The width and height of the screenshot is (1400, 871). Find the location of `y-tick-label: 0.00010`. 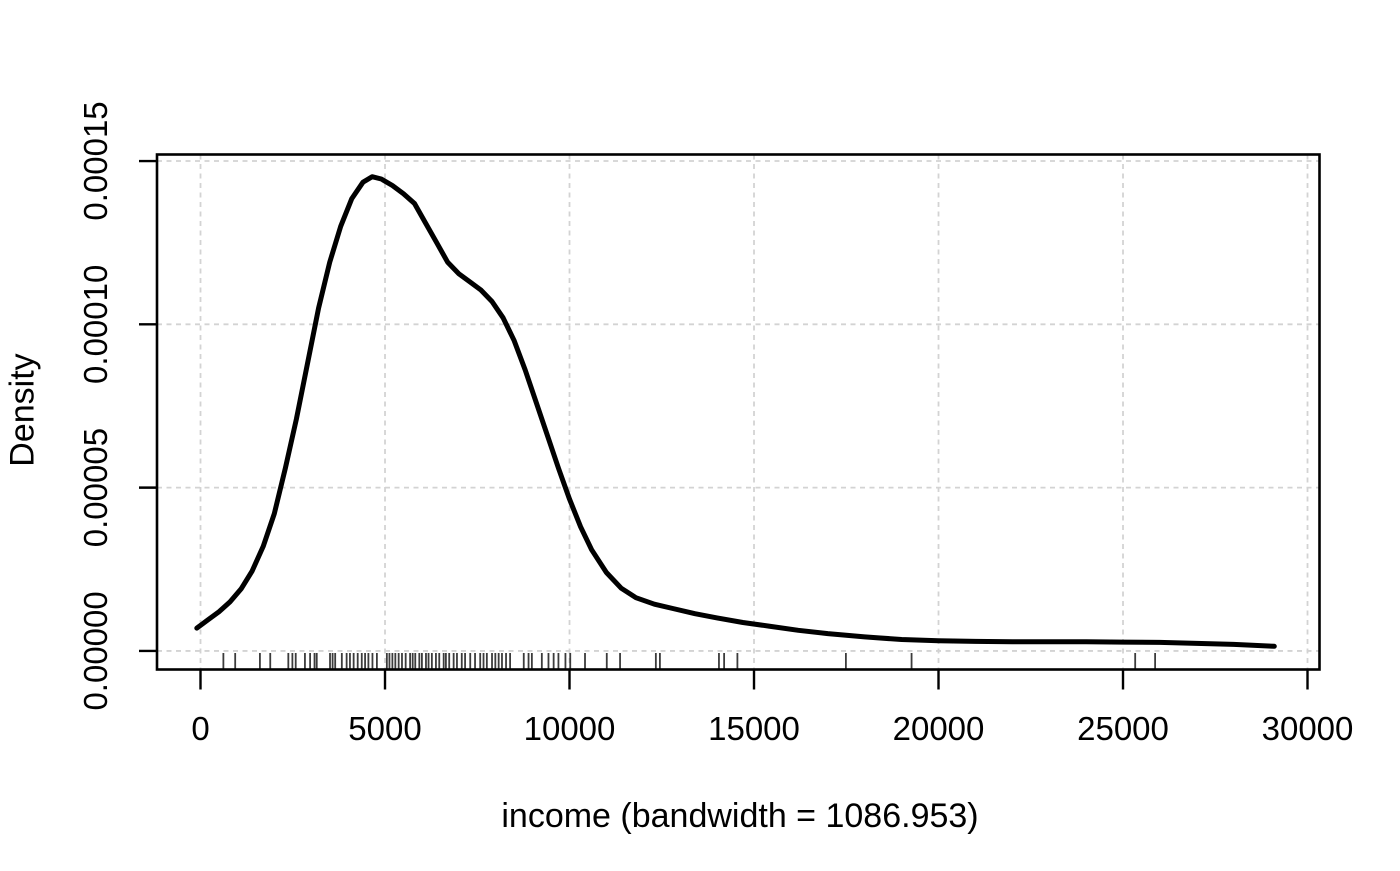

y-tick-label: 0.00010 is located at coordinates (95, 324).